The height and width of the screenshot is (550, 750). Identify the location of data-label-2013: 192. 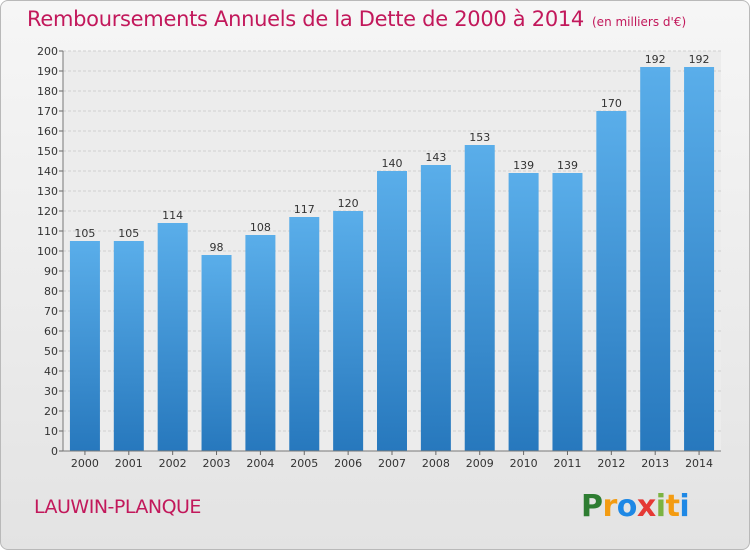
(655, 59).